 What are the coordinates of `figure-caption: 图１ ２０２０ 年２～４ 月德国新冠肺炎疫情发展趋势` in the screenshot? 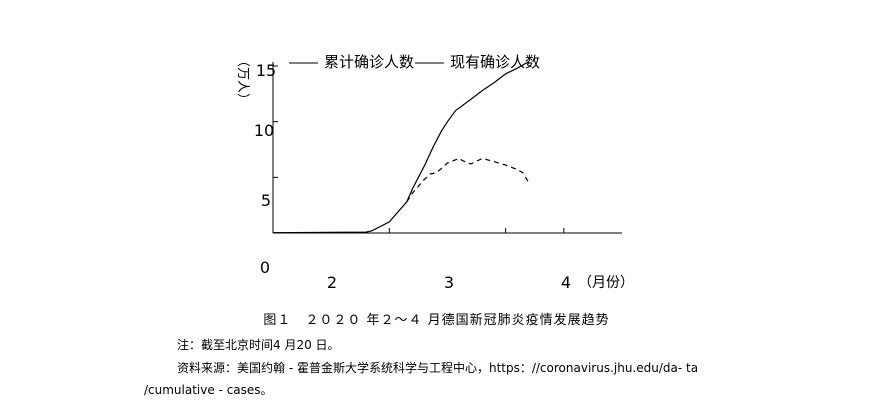 It's located at (436, 320).